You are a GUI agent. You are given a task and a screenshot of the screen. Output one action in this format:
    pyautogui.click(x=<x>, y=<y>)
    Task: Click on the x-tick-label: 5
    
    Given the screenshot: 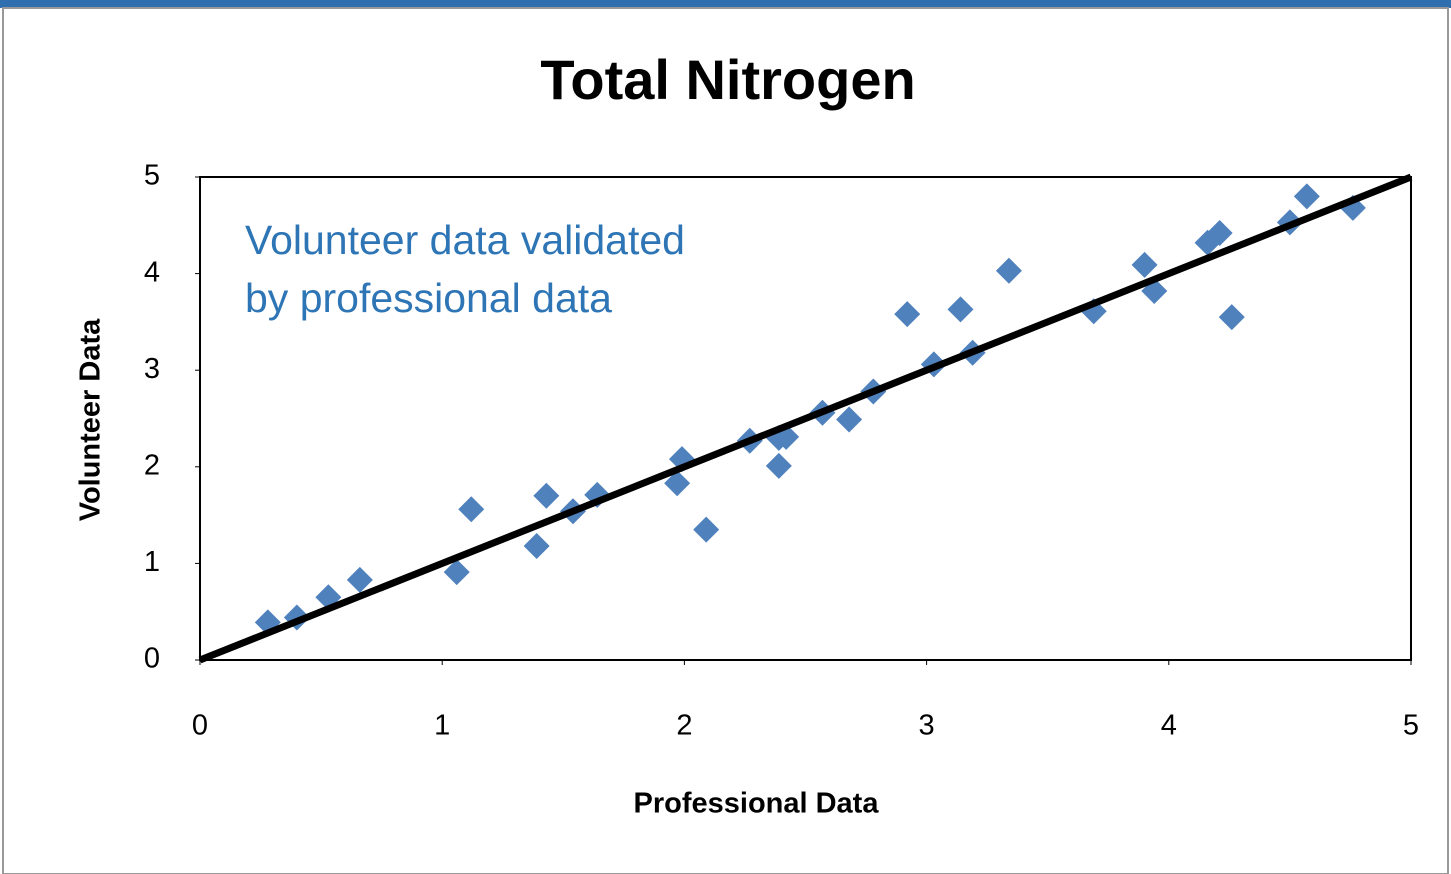 What is the action you would take?
    pyautogui.click(x=1411, y=726)
    